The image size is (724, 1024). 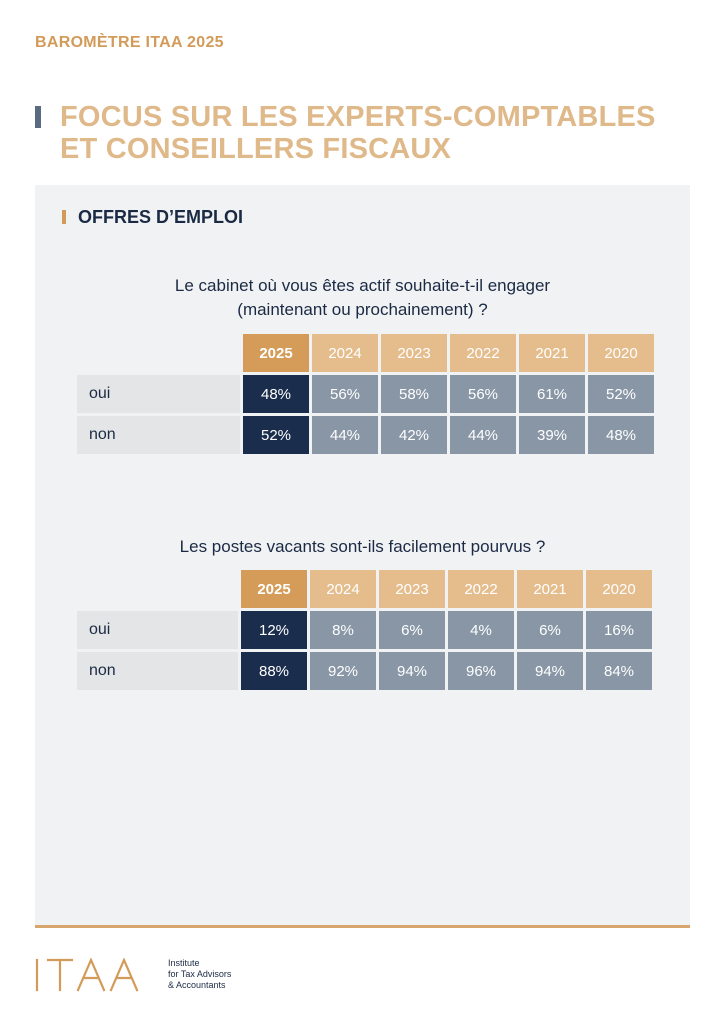 What do you see at coordinates (621, 394) in the screenshot?
I see `value-cell: 52%` at bounding box center [621, 394].